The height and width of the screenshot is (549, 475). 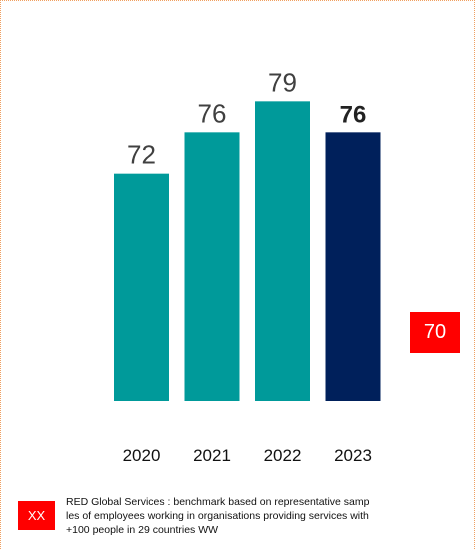 I want to click on data-label-2020: 72, so click(x=141, y=155).